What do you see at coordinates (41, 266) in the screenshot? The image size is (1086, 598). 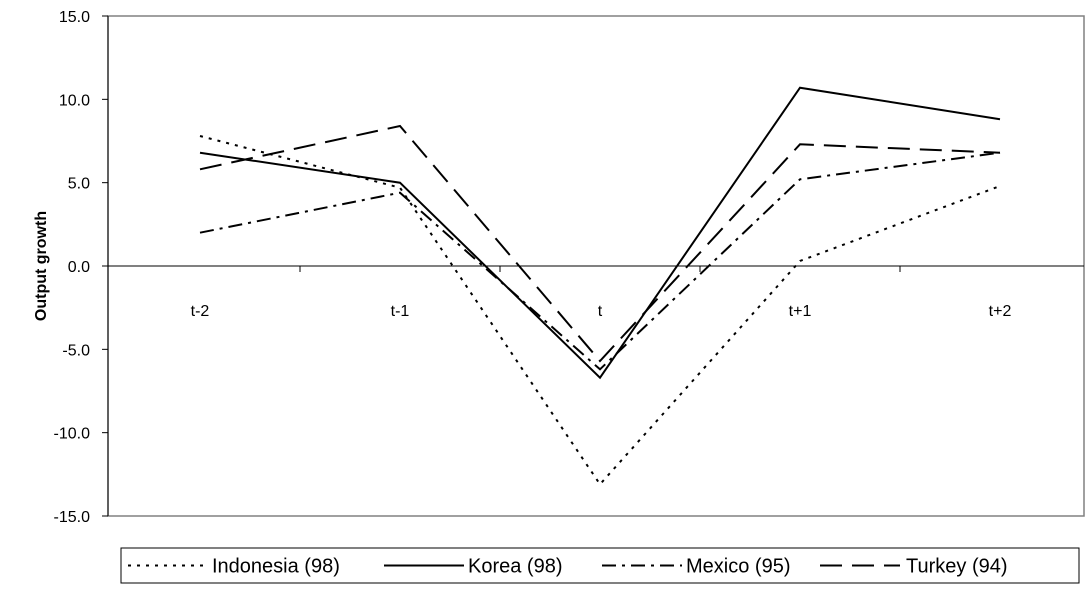 I see `y-axis-label: Output growth` at bounding box center [41, 266].